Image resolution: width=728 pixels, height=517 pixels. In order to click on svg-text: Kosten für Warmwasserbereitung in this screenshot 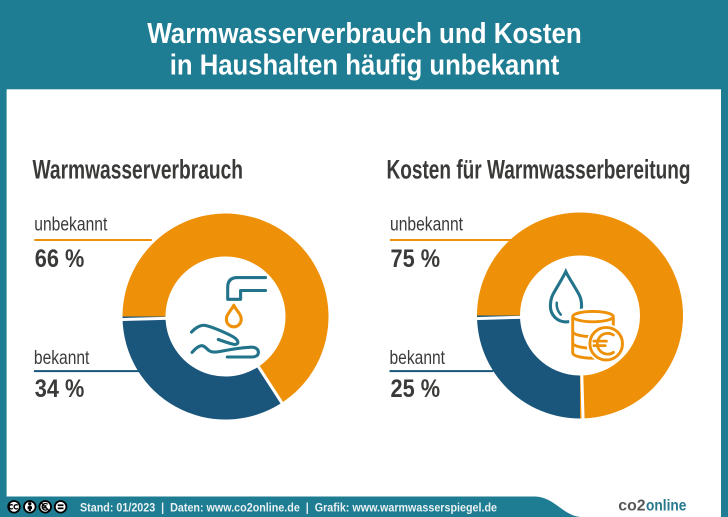, I will do `click(539, 170)`.